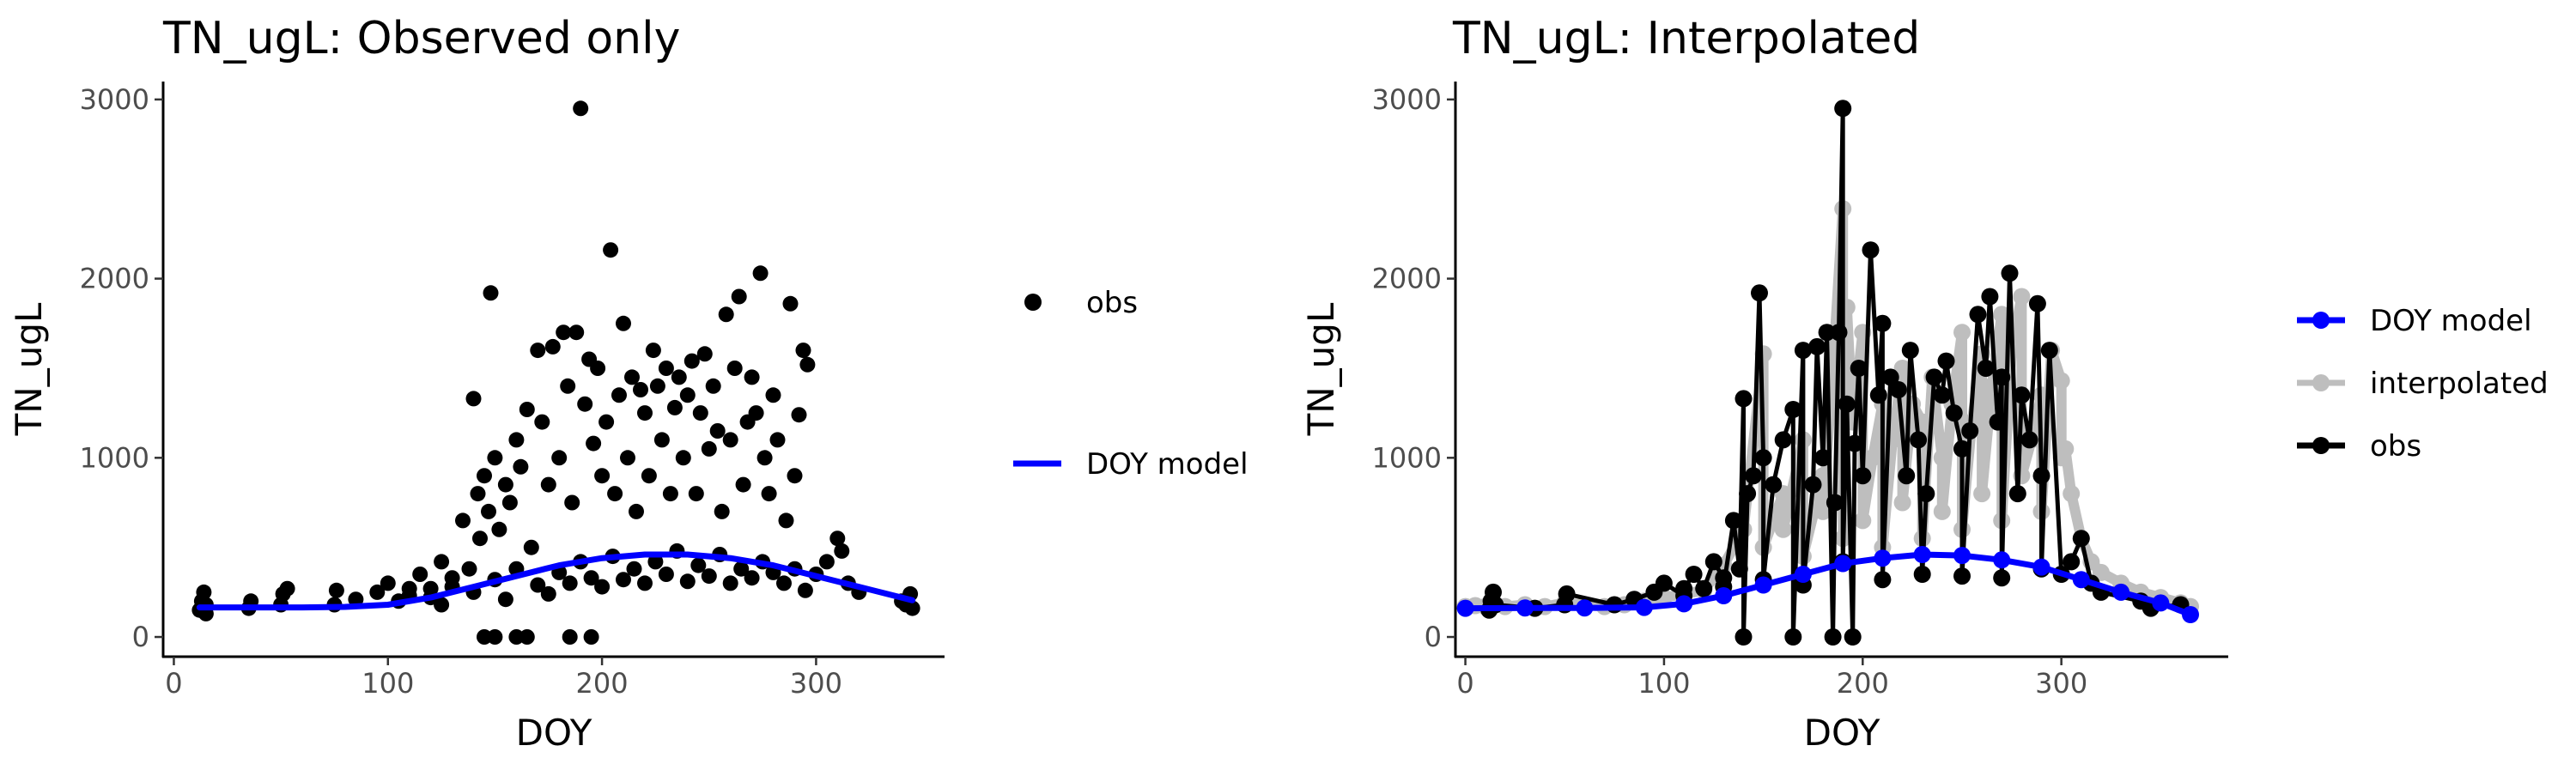 The image size is (2576, 776). I want to click on legend-item: interpolated, so click(2423, 384).